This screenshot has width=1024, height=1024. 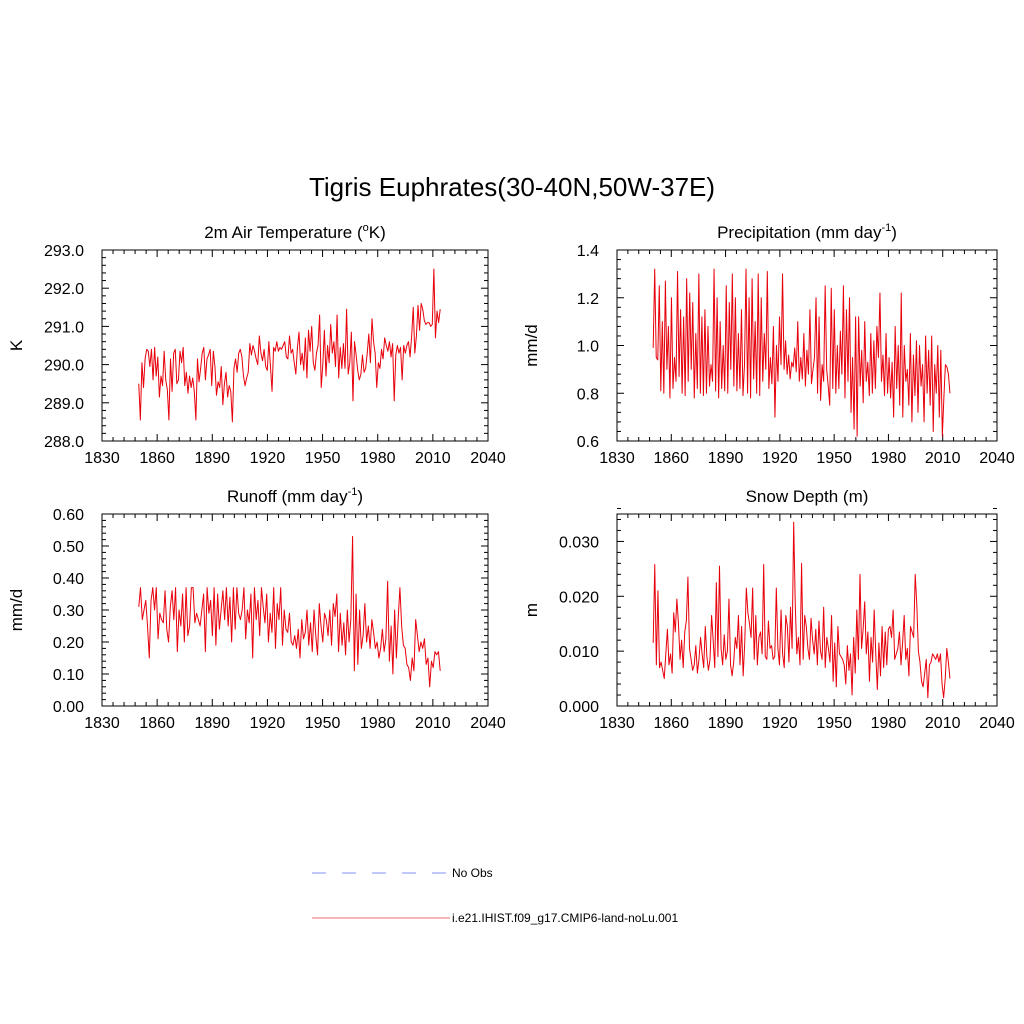 What do you see at coordinates (588, 442) in the screenshot?
I see `y-tick-label: 0.6` at bounding box center [588, 442].